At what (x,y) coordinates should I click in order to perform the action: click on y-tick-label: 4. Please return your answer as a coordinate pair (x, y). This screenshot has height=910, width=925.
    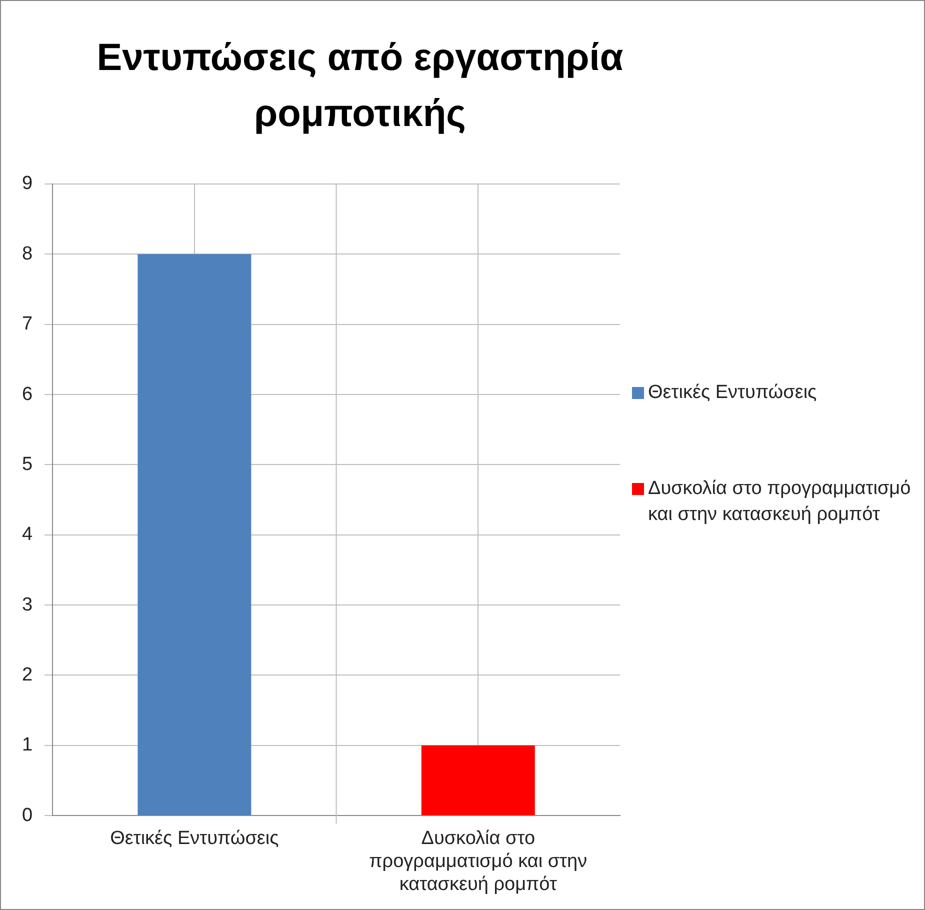
    Looking at the image, I should click on (27, 535).